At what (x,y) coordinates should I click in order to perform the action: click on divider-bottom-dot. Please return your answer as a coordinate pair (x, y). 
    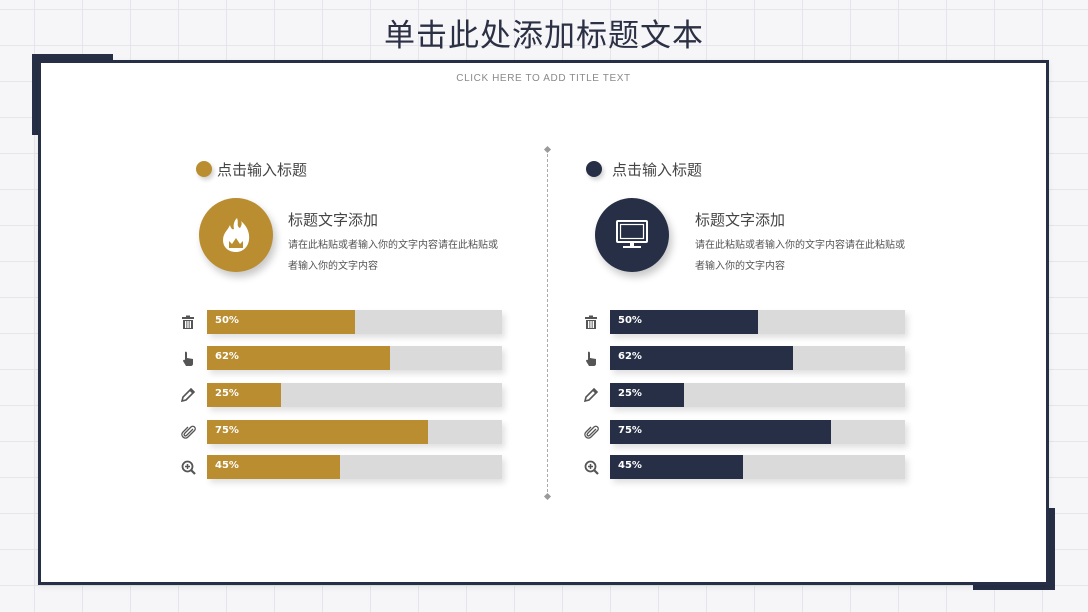
    Looking at the image, I should click on (547, 496).